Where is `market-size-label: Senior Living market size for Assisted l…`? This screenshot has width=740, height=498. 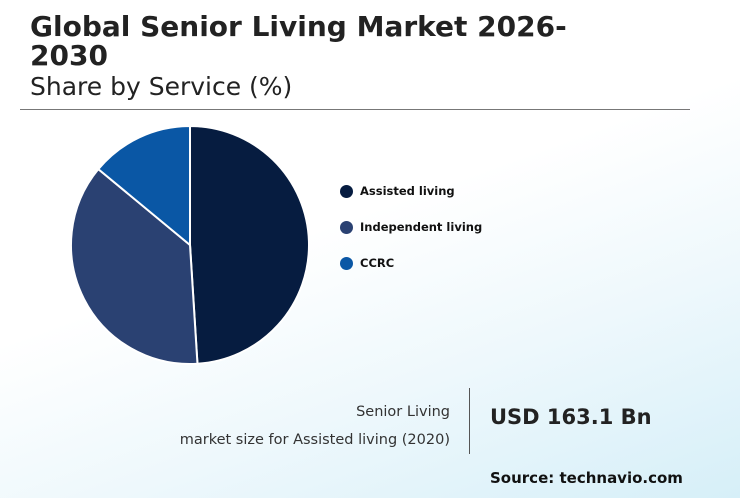 market-size-label: Senior Living market size for Assisted l… is located at coordinates (315, 426).